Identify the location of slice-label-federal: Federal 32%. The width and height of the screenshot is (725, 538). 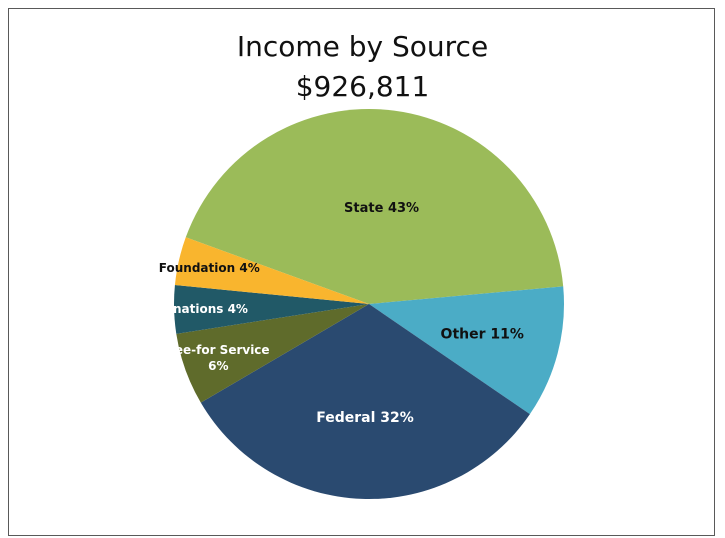
(365, 418).